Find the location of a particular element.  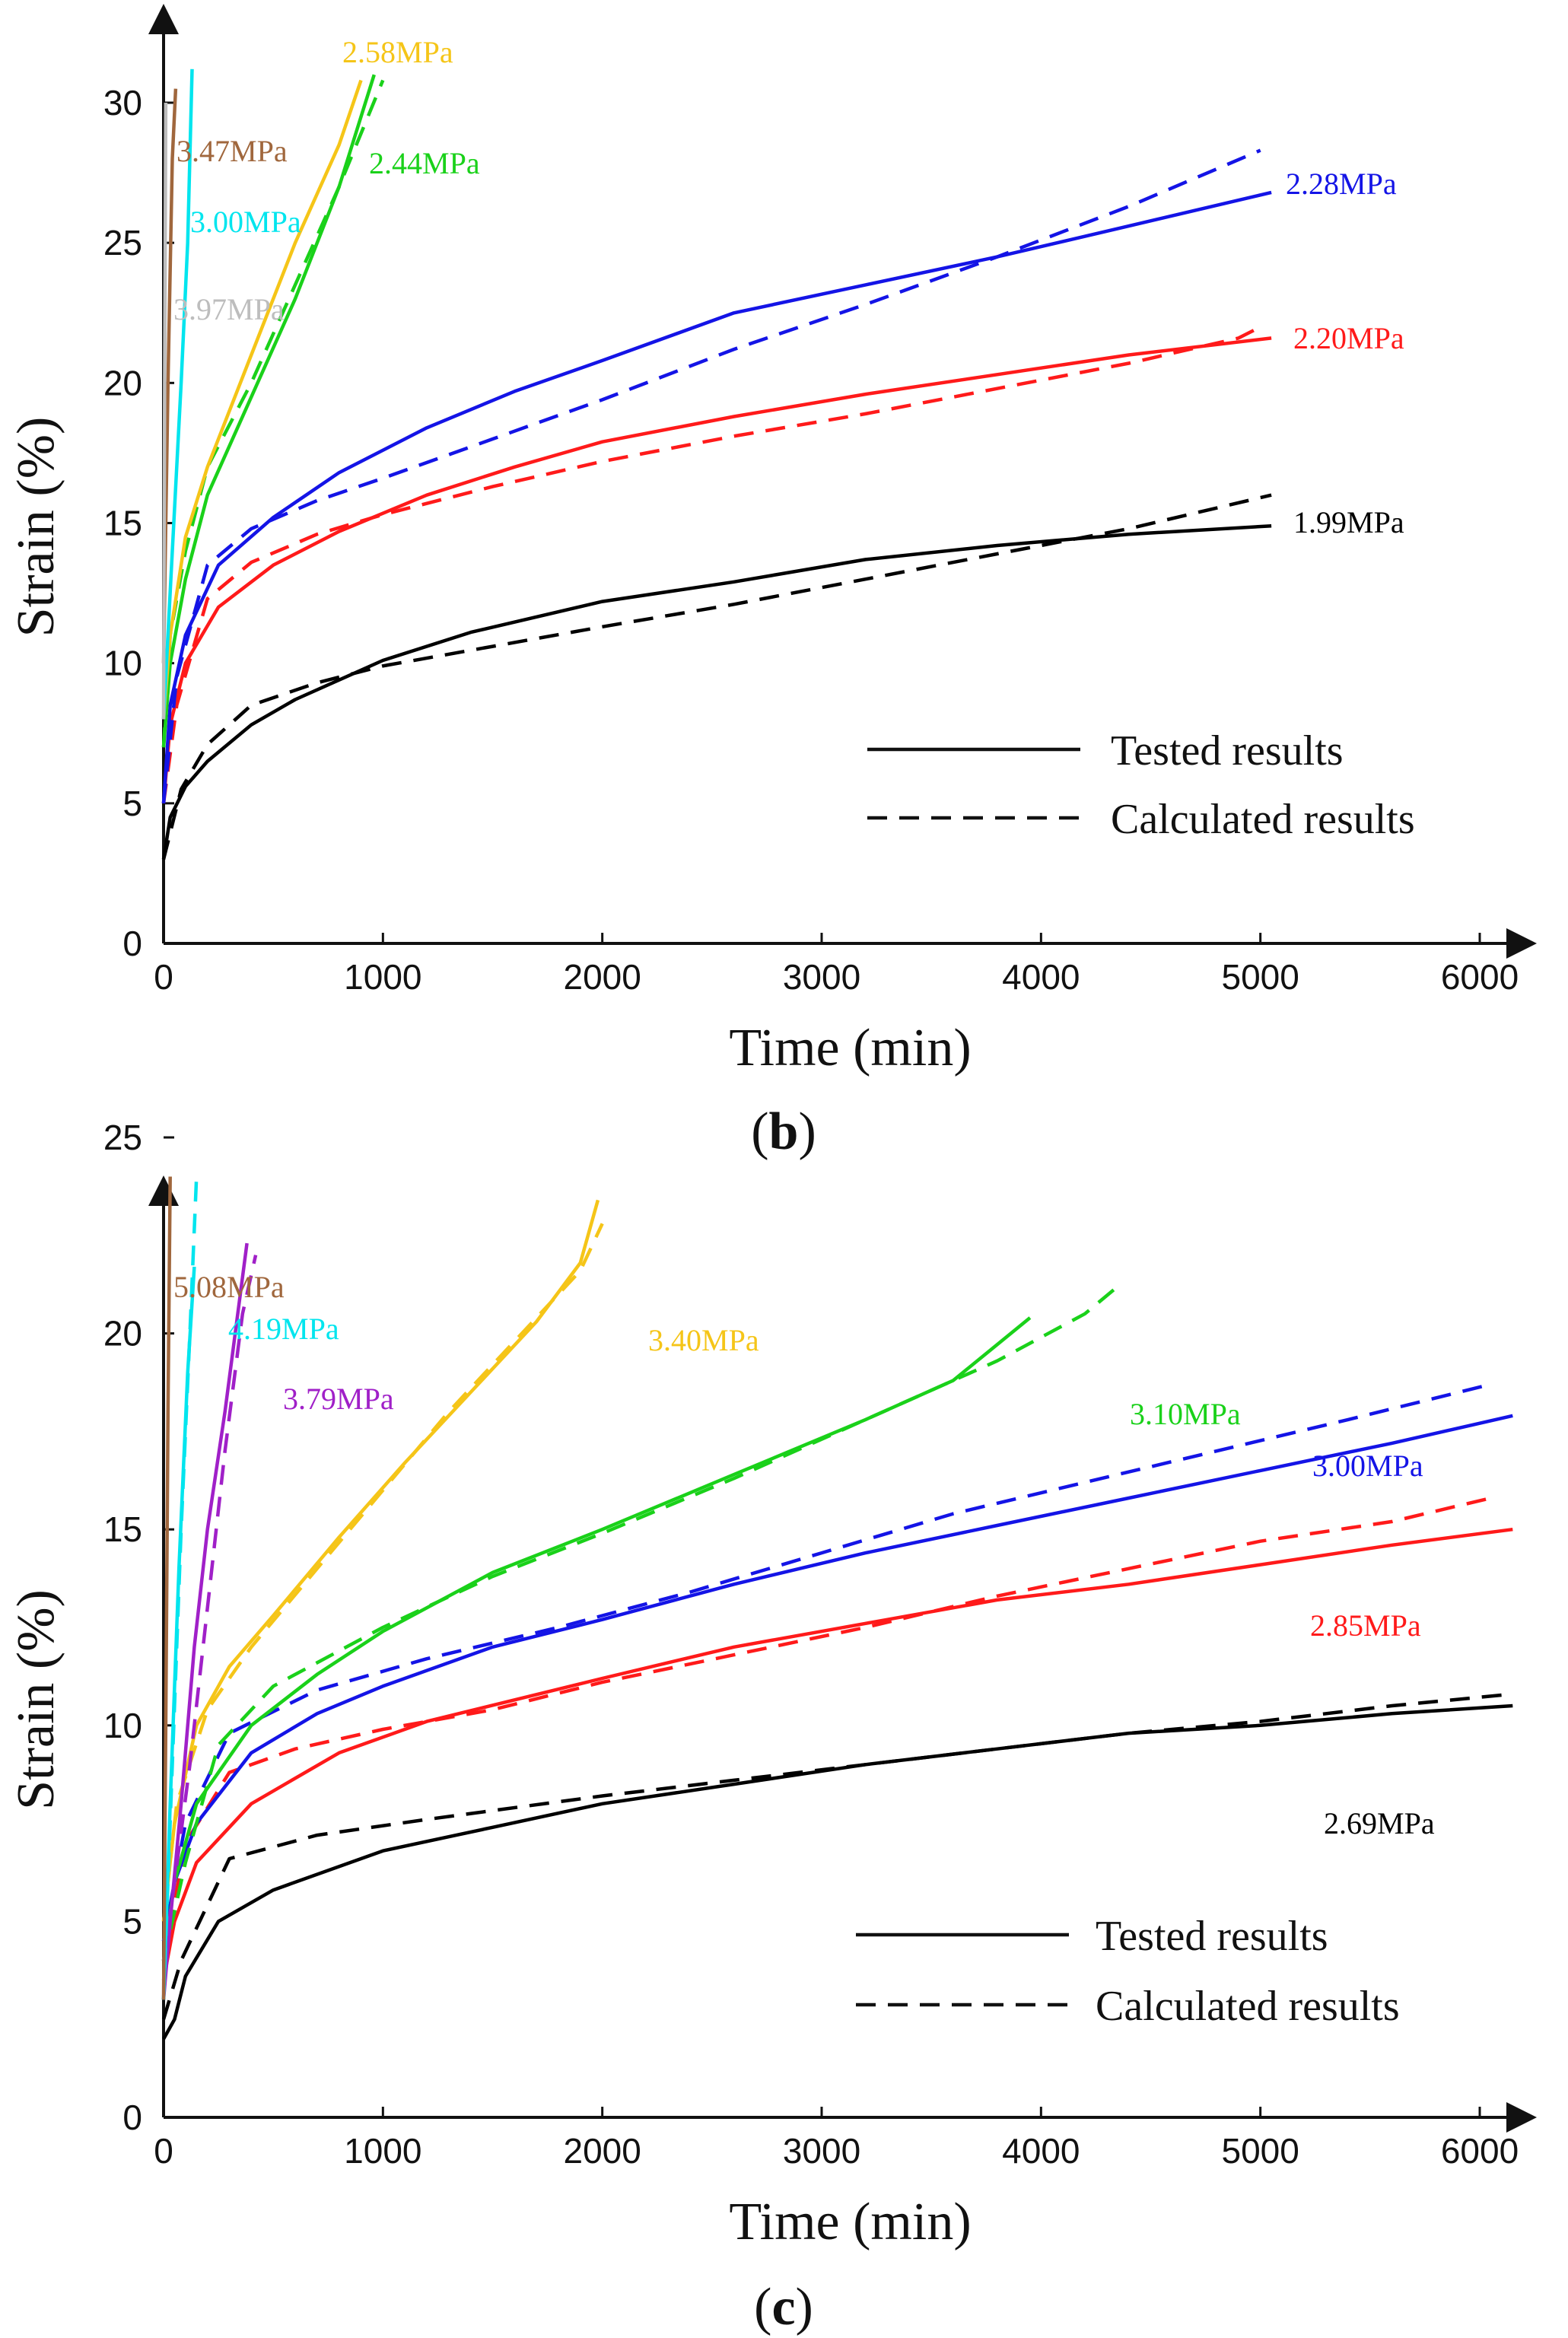

series-tested-5.08MPa is located at coordinates (166, 1588).